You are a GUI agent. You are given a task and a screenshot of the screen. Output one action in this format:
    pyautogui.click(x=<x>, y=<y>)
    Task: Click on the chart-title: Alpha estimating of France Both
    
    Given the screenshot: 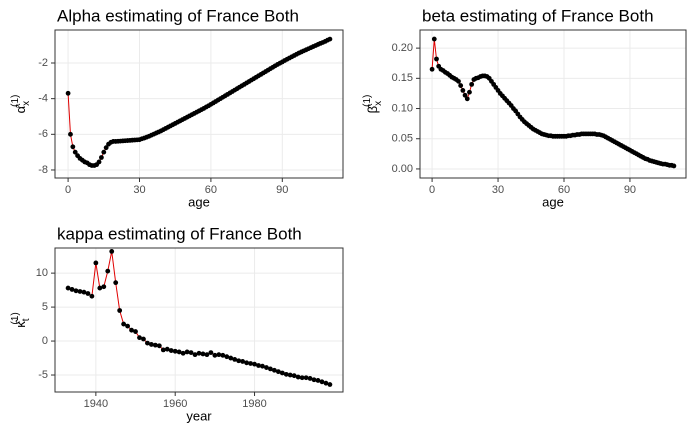 What is the action you would take?
    pyautogui.click(x=178, y=15)
    